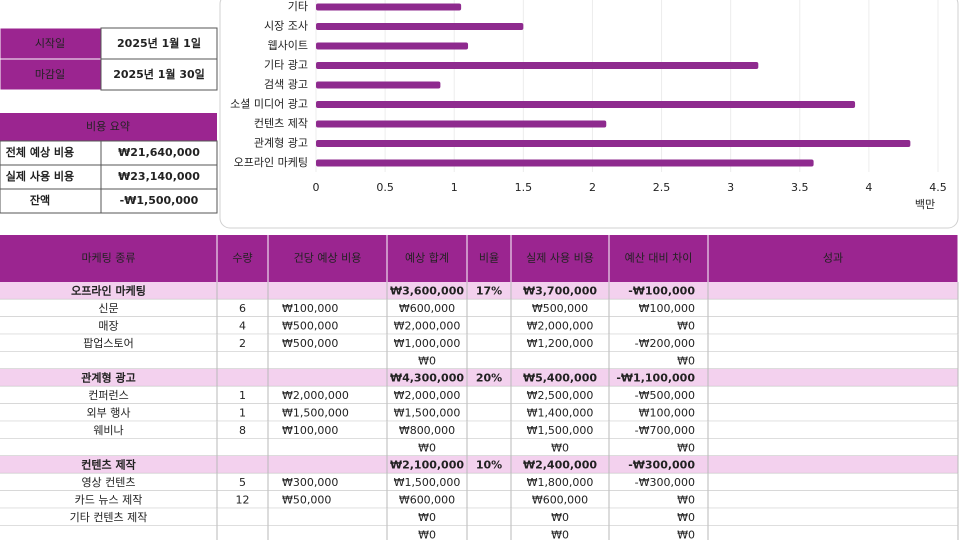 This screenshot has width=960, height=540. What do you see at coordinates (109, 500) in the screenshot?
I see `table-cell: 카드 뉴스 제작` at bounding box center [109, 500].